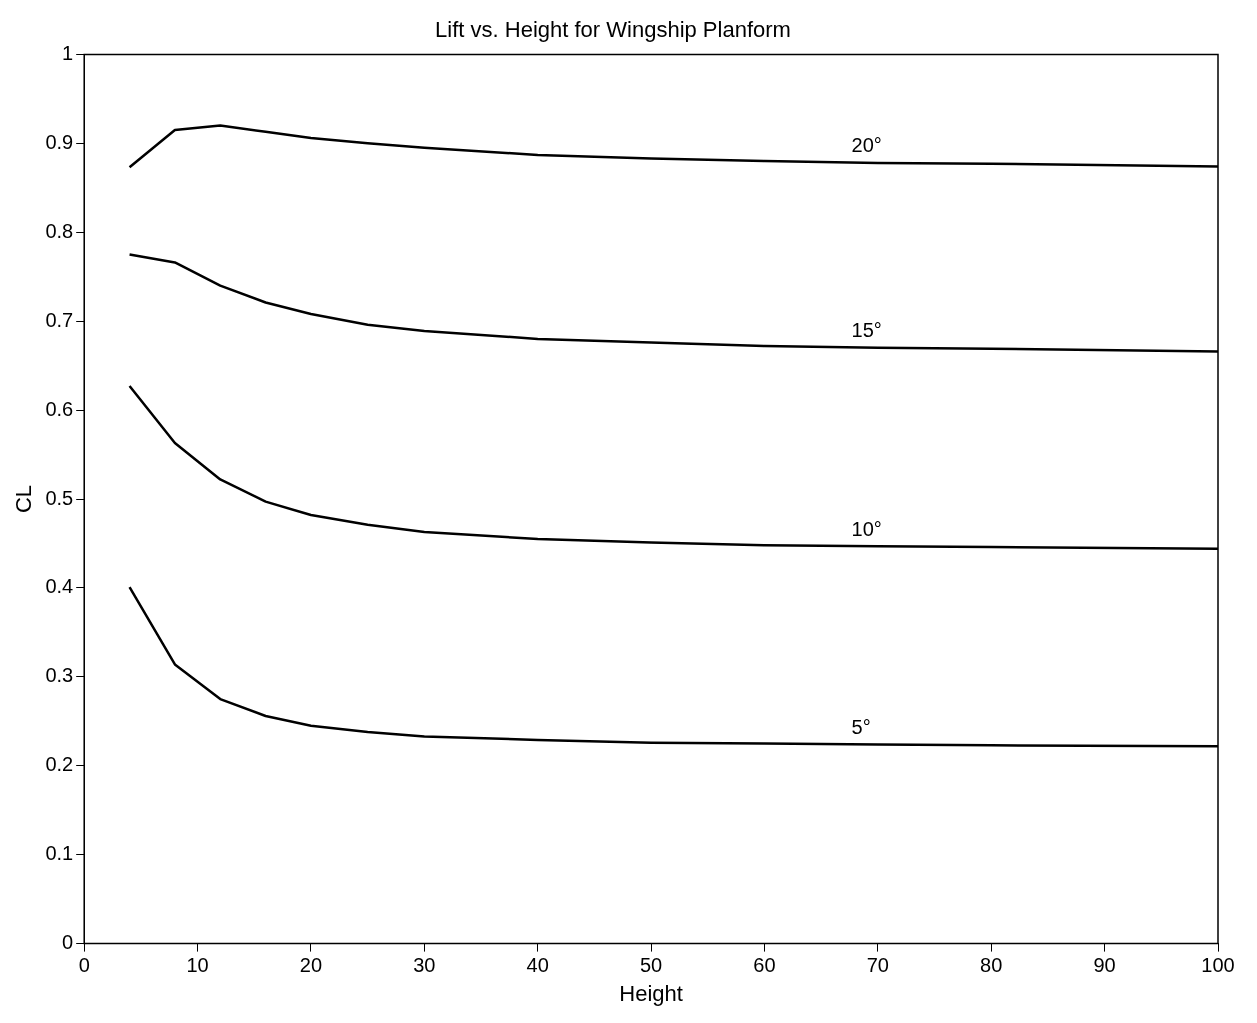  What do you see at coordinates (861, 726) in the screenshot?
I see `series-label: 5°` at bounding box center [861, 726].